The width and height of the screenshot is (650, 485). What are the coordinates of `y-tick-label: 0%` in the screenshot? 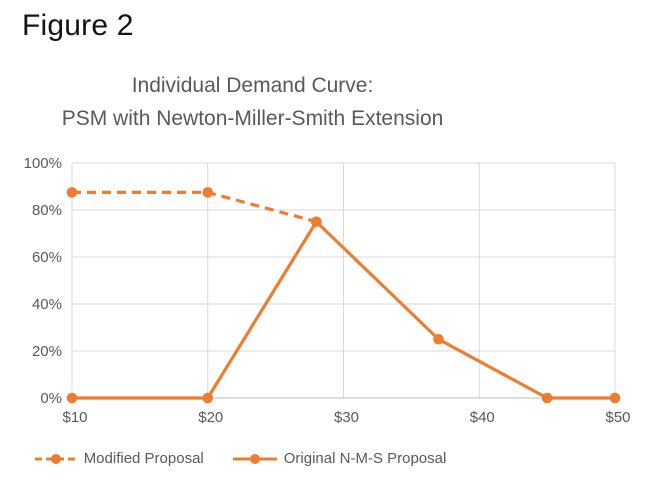 It's located at (51, 398).